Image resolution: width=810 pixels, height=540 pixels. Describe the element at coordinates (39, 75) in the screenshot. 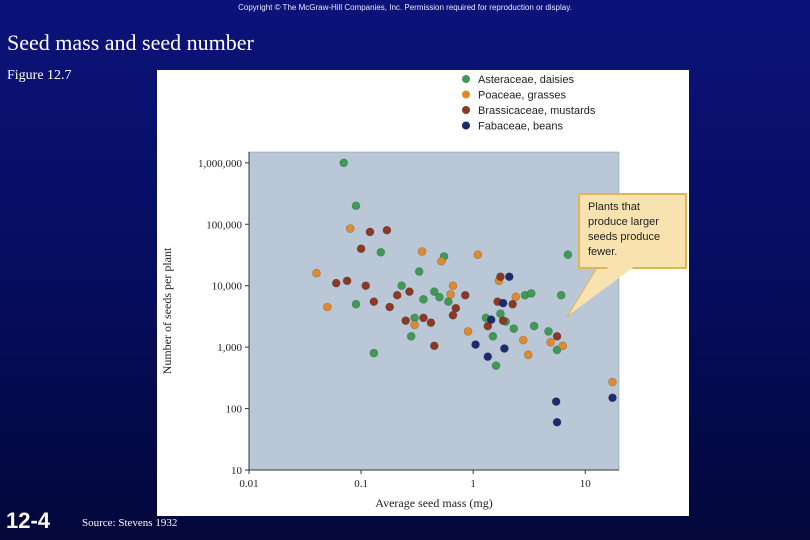

I see `figure-label: Figure 12.7` at that location.